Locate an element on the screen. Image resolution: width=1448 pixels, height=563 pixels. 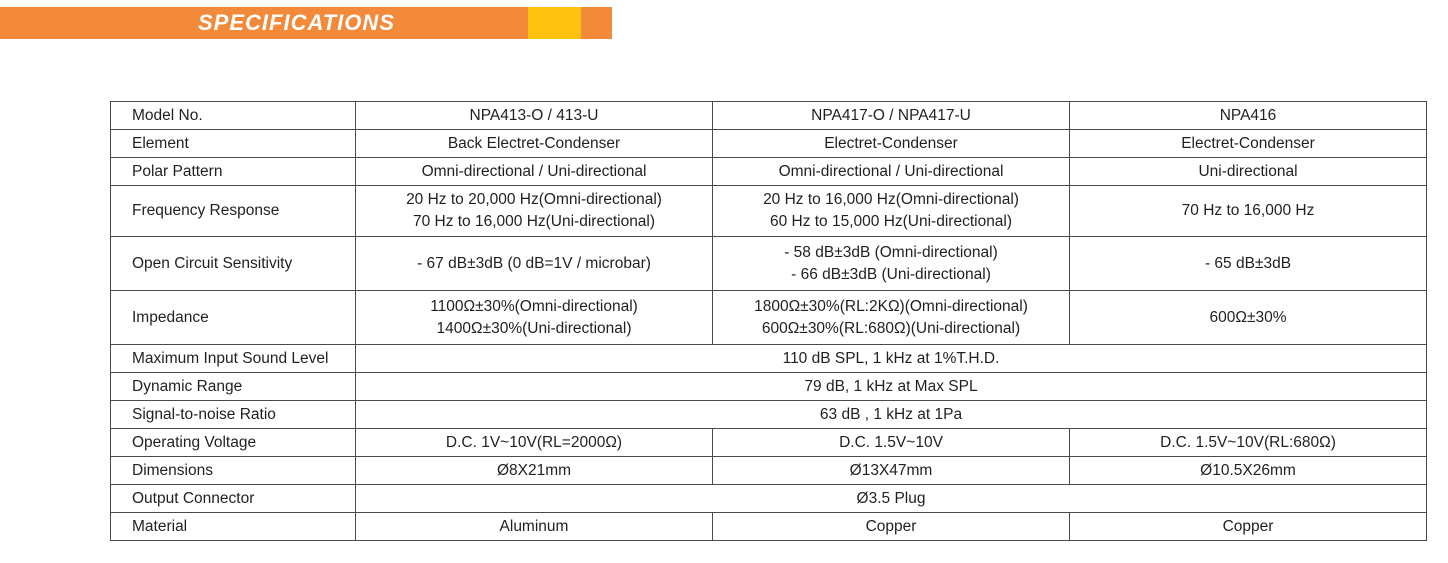
row-label-max-input-sound-level: Maximum Input Sound Level is located at coordinates (233, 358).